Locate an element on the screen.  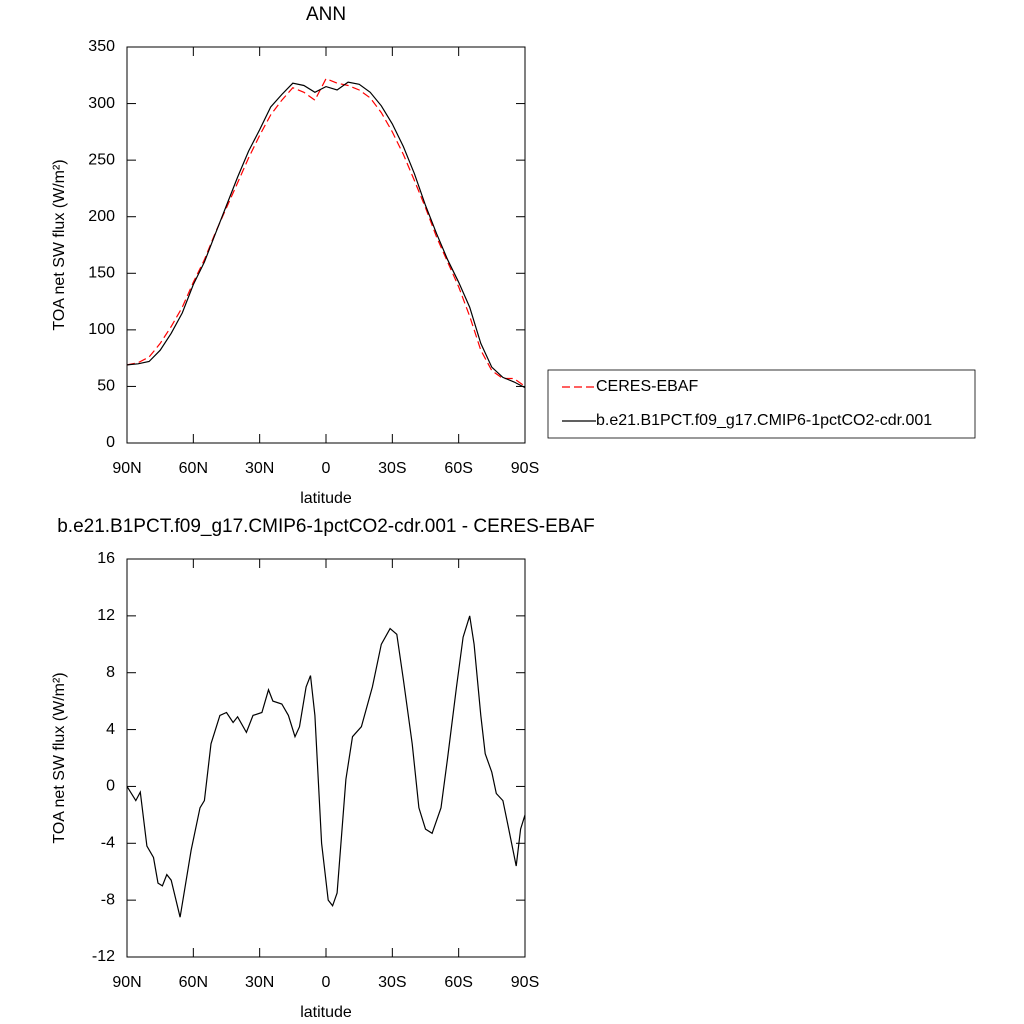
y-tick-label: -12 is located at coordinates (103, 956).